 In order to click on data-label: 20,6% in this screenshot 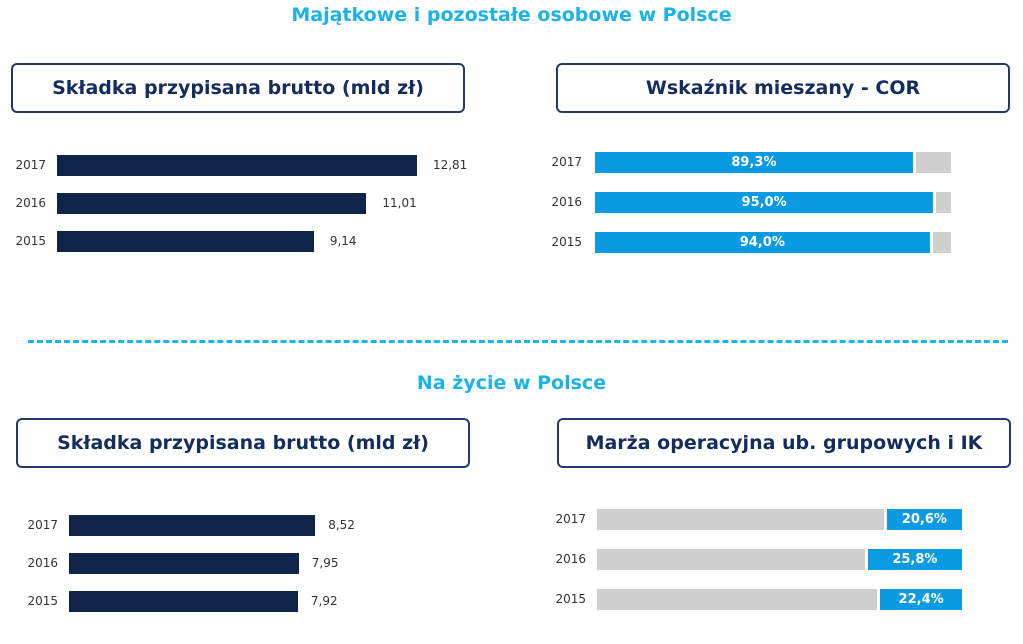, I will do `click(924, 519)`.